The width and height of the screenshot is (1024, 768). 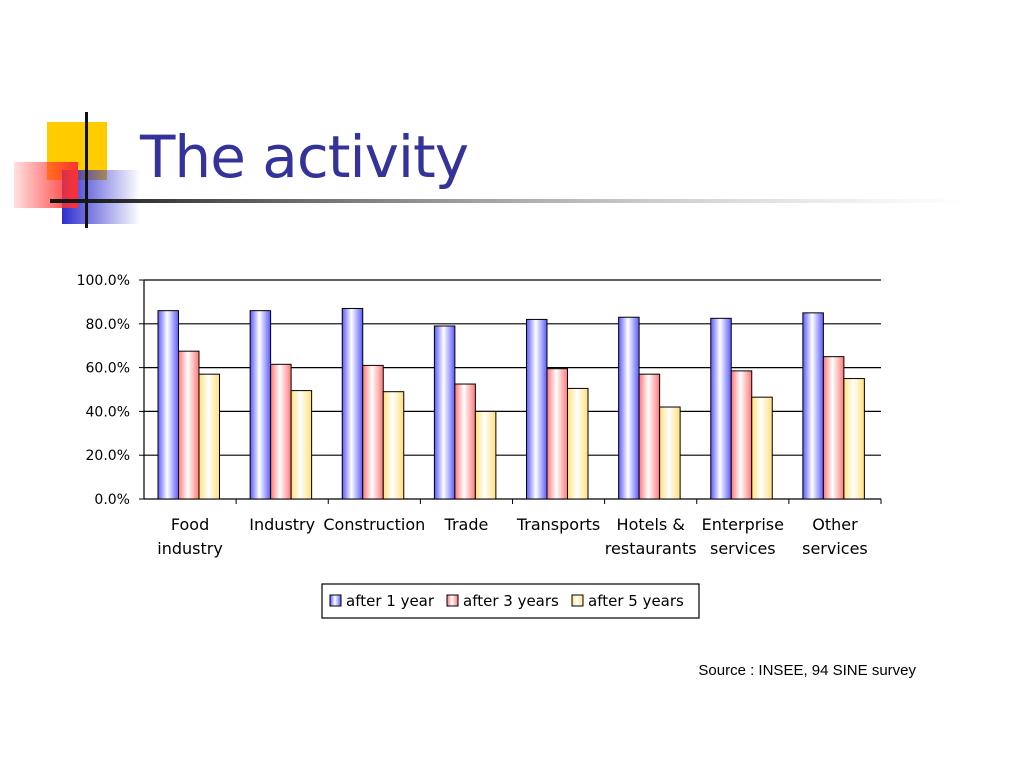 What do you see at coordinates (190, 524) in the screenshot?
I see `x-category-label: Food` at bounding box center [190, 524].